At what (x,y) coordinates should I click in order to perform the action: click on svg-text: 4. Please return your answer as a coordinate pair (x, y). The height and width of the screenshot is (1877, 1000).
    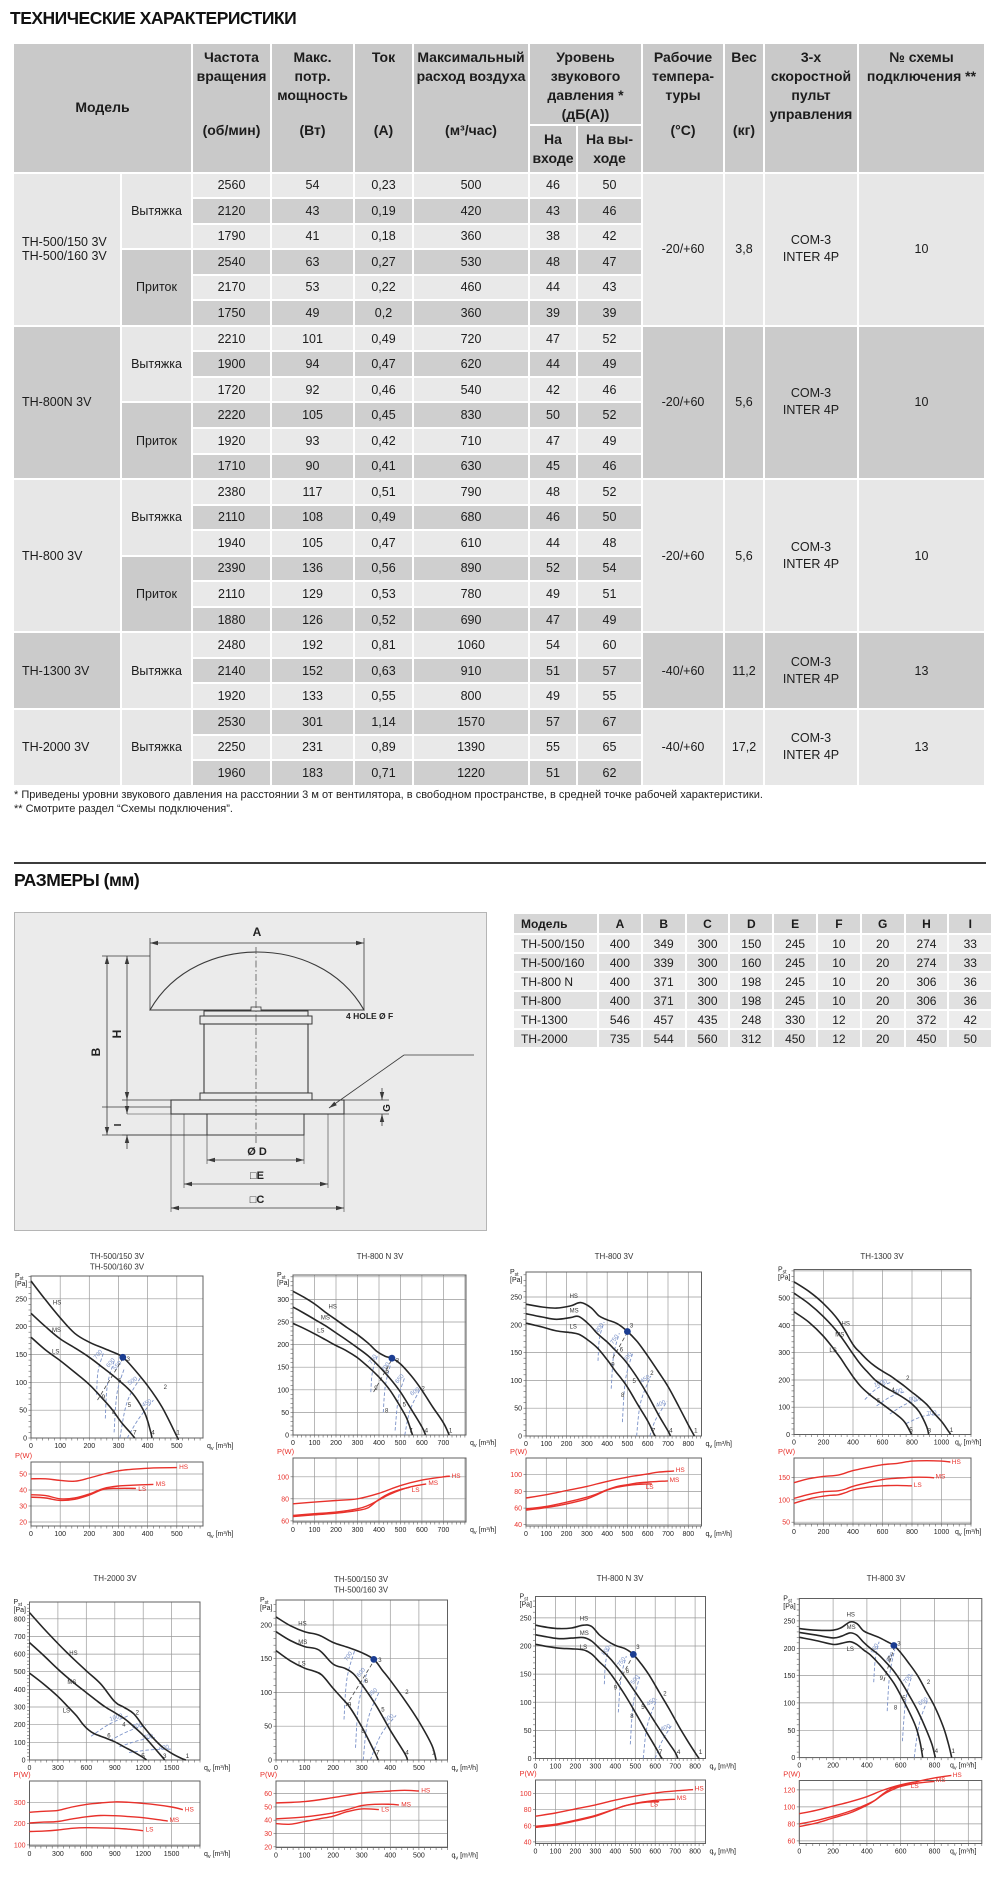
    Looking at the image, I should click on (893, 1391).